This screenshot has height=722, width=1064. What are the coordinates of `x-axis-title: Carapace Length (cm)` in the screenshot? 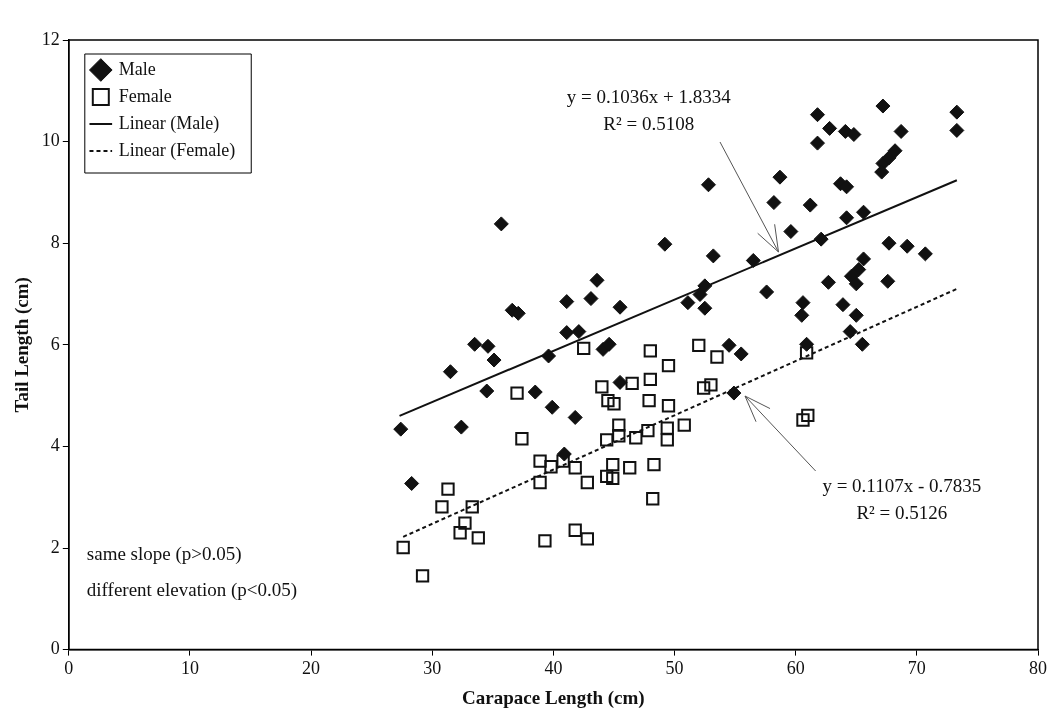 It's located at (553, 697).